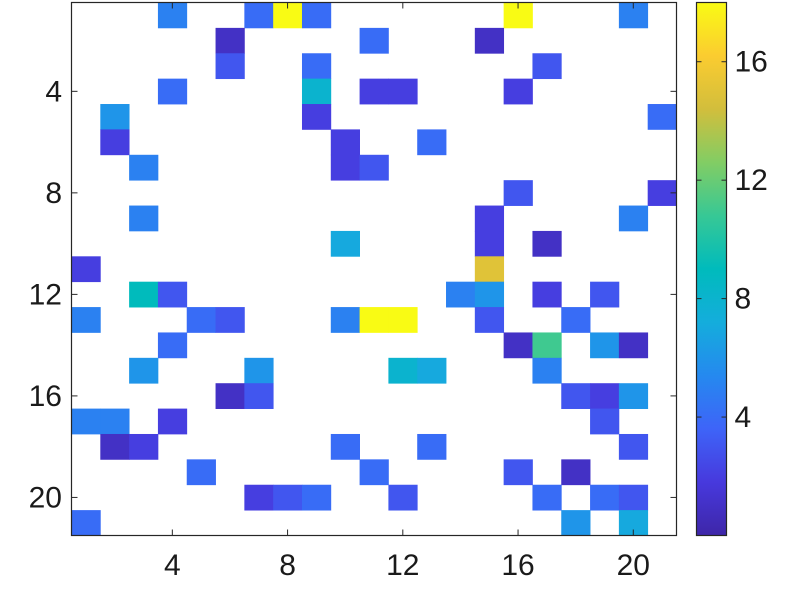 The width and height of the screenshot is (798, 610). Describe the element at coordinates (731, 269) in the screenshot. I see `colorbar: 4 8 12 16` at that location.